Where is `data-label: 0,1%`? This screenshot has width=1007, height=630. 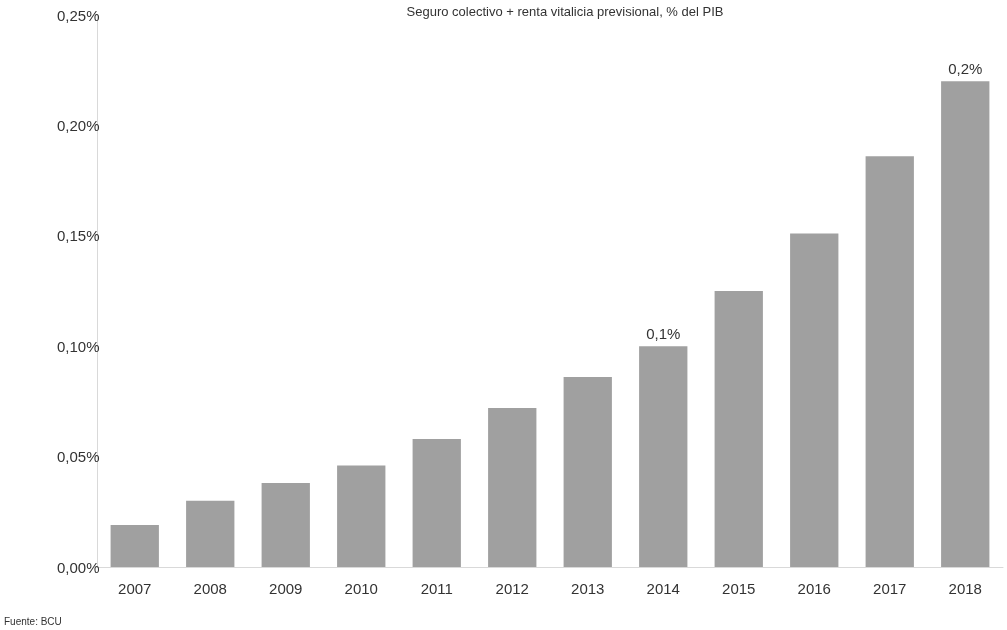
data-label: 0,1% is located at coordinates (663, 334).